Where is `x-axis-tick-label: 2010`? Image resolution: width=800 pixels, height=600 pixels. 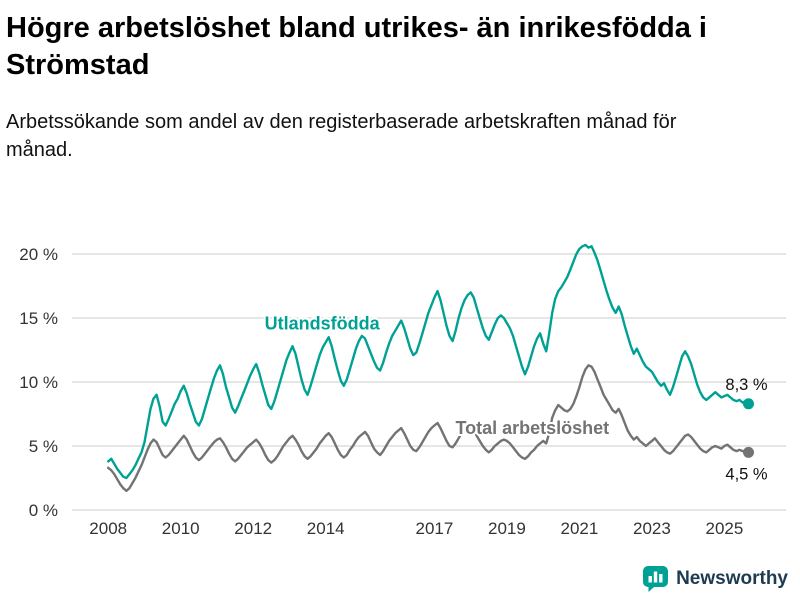 x-axis-tick-label: 2010 is located at coordinates (181, 528).